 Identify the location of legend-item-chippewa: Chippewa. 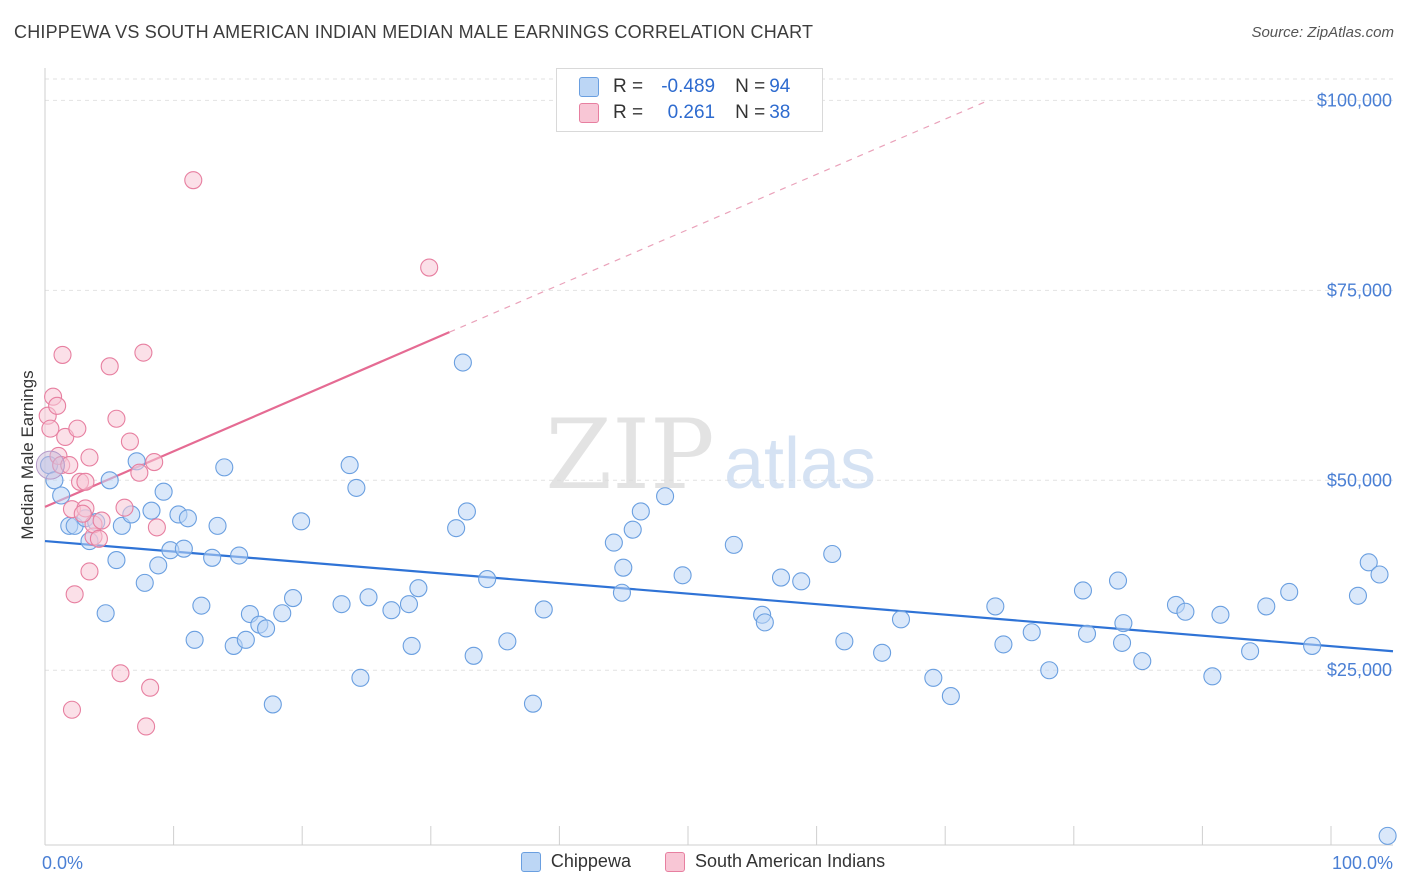
(575, 861).